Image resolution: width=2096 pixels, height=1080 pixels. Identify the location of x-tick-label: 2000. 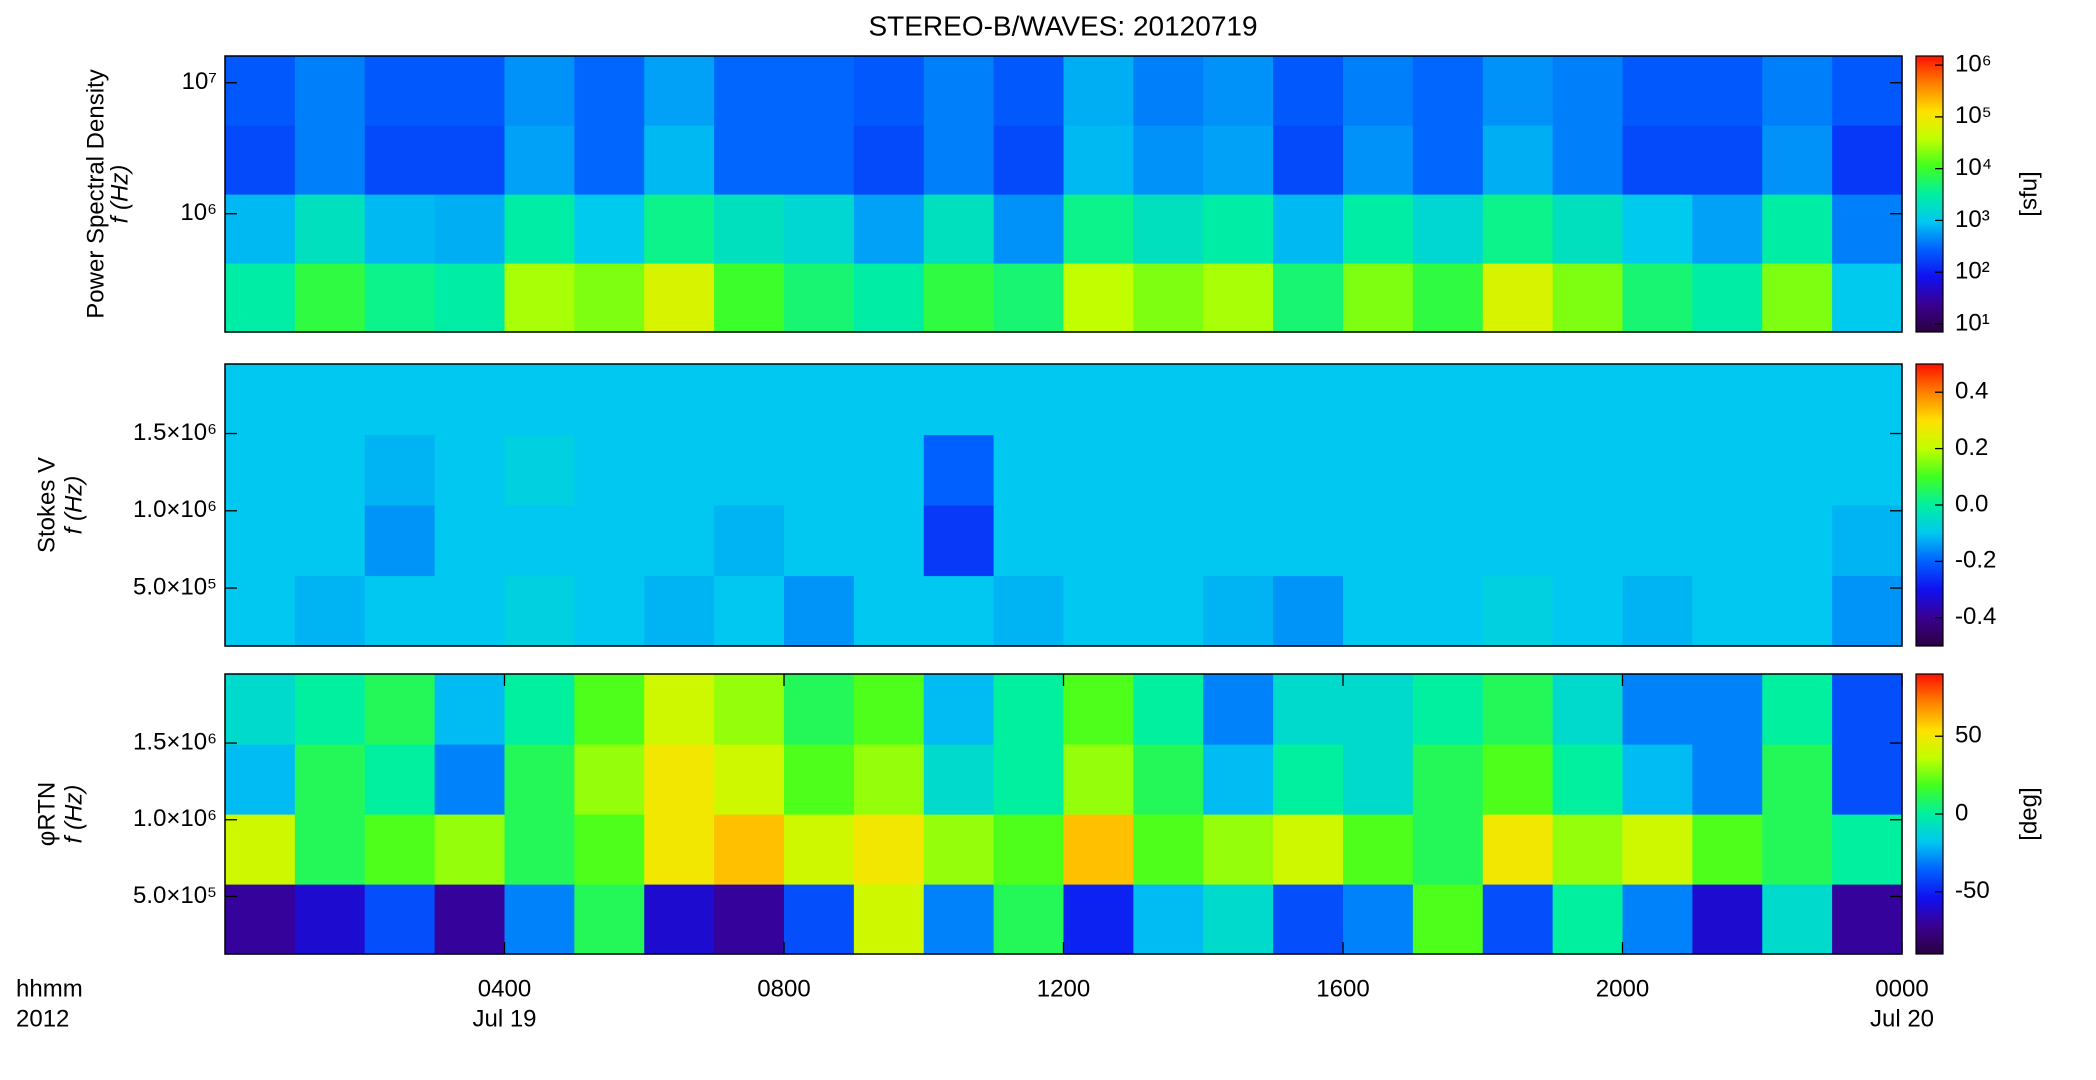
(1622, 988).